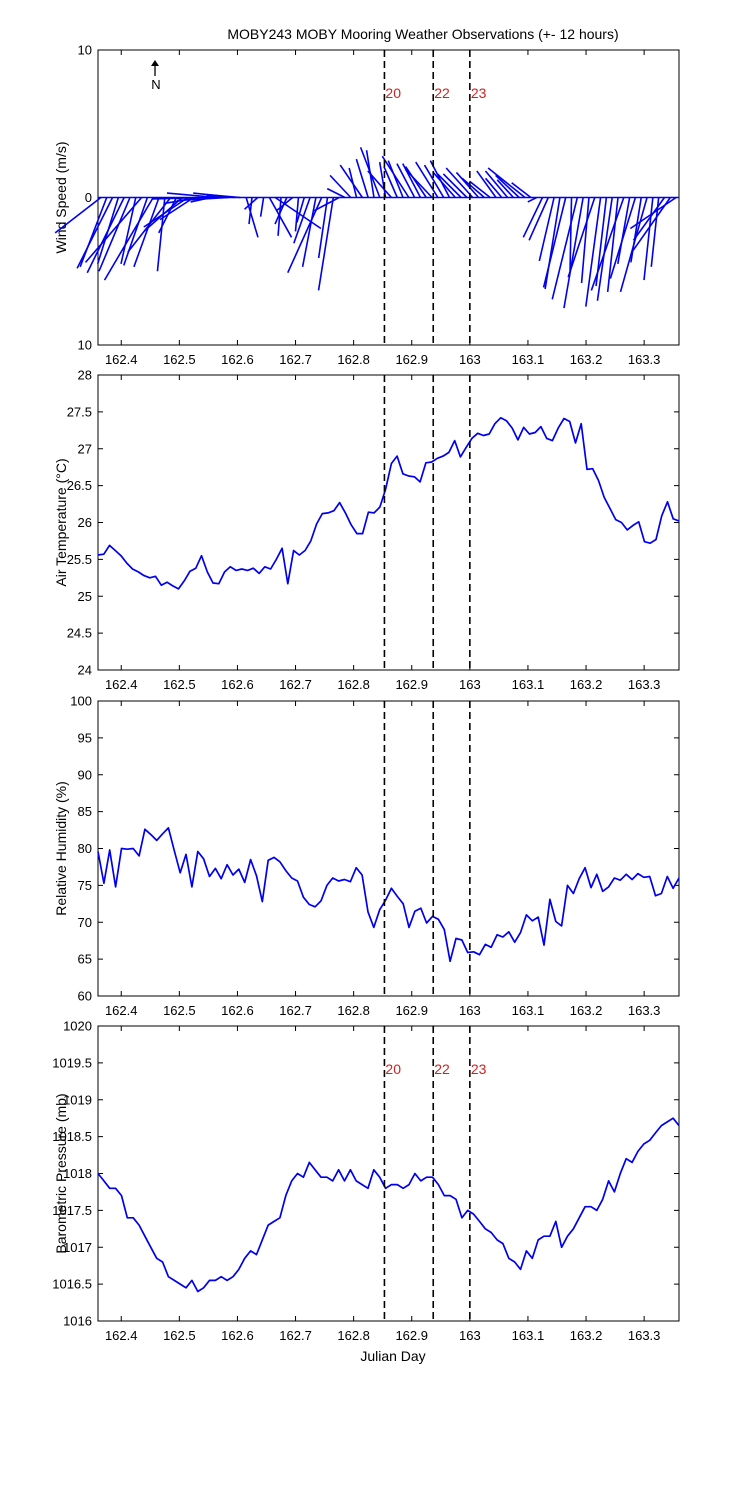 The width and height of the screenshot is (750, 1500). What do you see at coordinates (61, 522) in the screenshot?
I see `y-axis-title: Air Temperature (°C)` at bounding box center [61, 522].